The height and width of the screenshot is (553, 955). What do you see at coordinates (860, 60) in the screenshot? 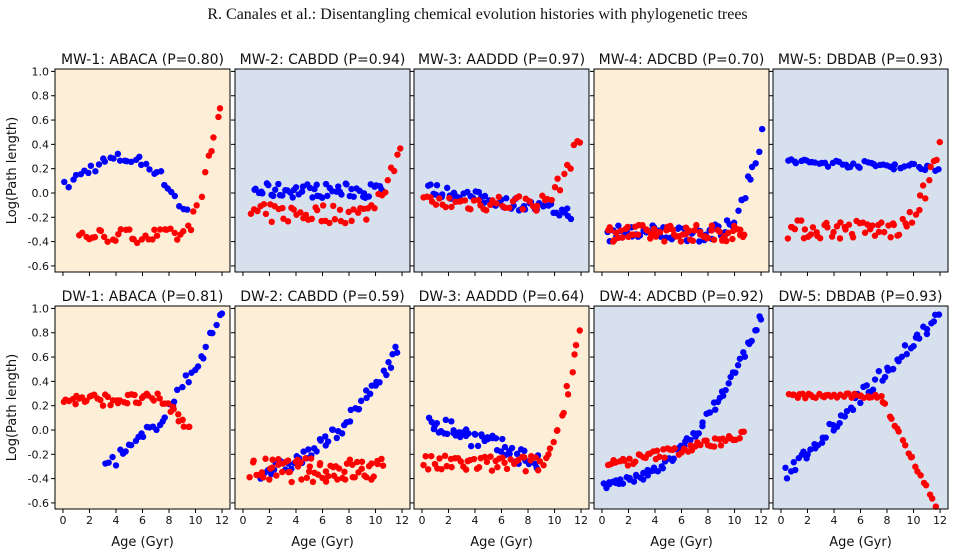
I see `panel-title: MW-5: DBDAB (P=0.93)` at bounding box center [860, 60].